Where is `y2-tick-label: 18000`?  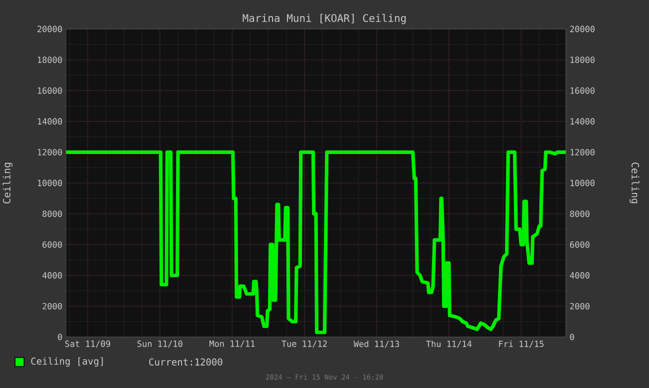 y2-tick-label: 18000 is located at coordinates (582, 60).